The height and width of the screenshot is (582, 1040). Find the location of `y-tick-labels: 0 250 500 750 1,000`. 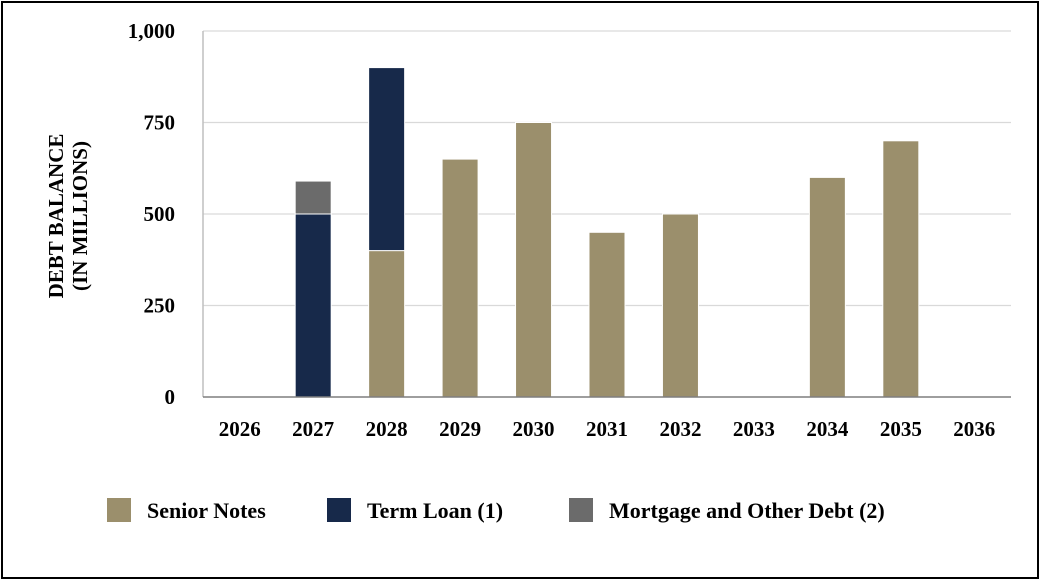

y-tick-labels: 0 250 500 750 1,000 is located at coordinates (151, 214).